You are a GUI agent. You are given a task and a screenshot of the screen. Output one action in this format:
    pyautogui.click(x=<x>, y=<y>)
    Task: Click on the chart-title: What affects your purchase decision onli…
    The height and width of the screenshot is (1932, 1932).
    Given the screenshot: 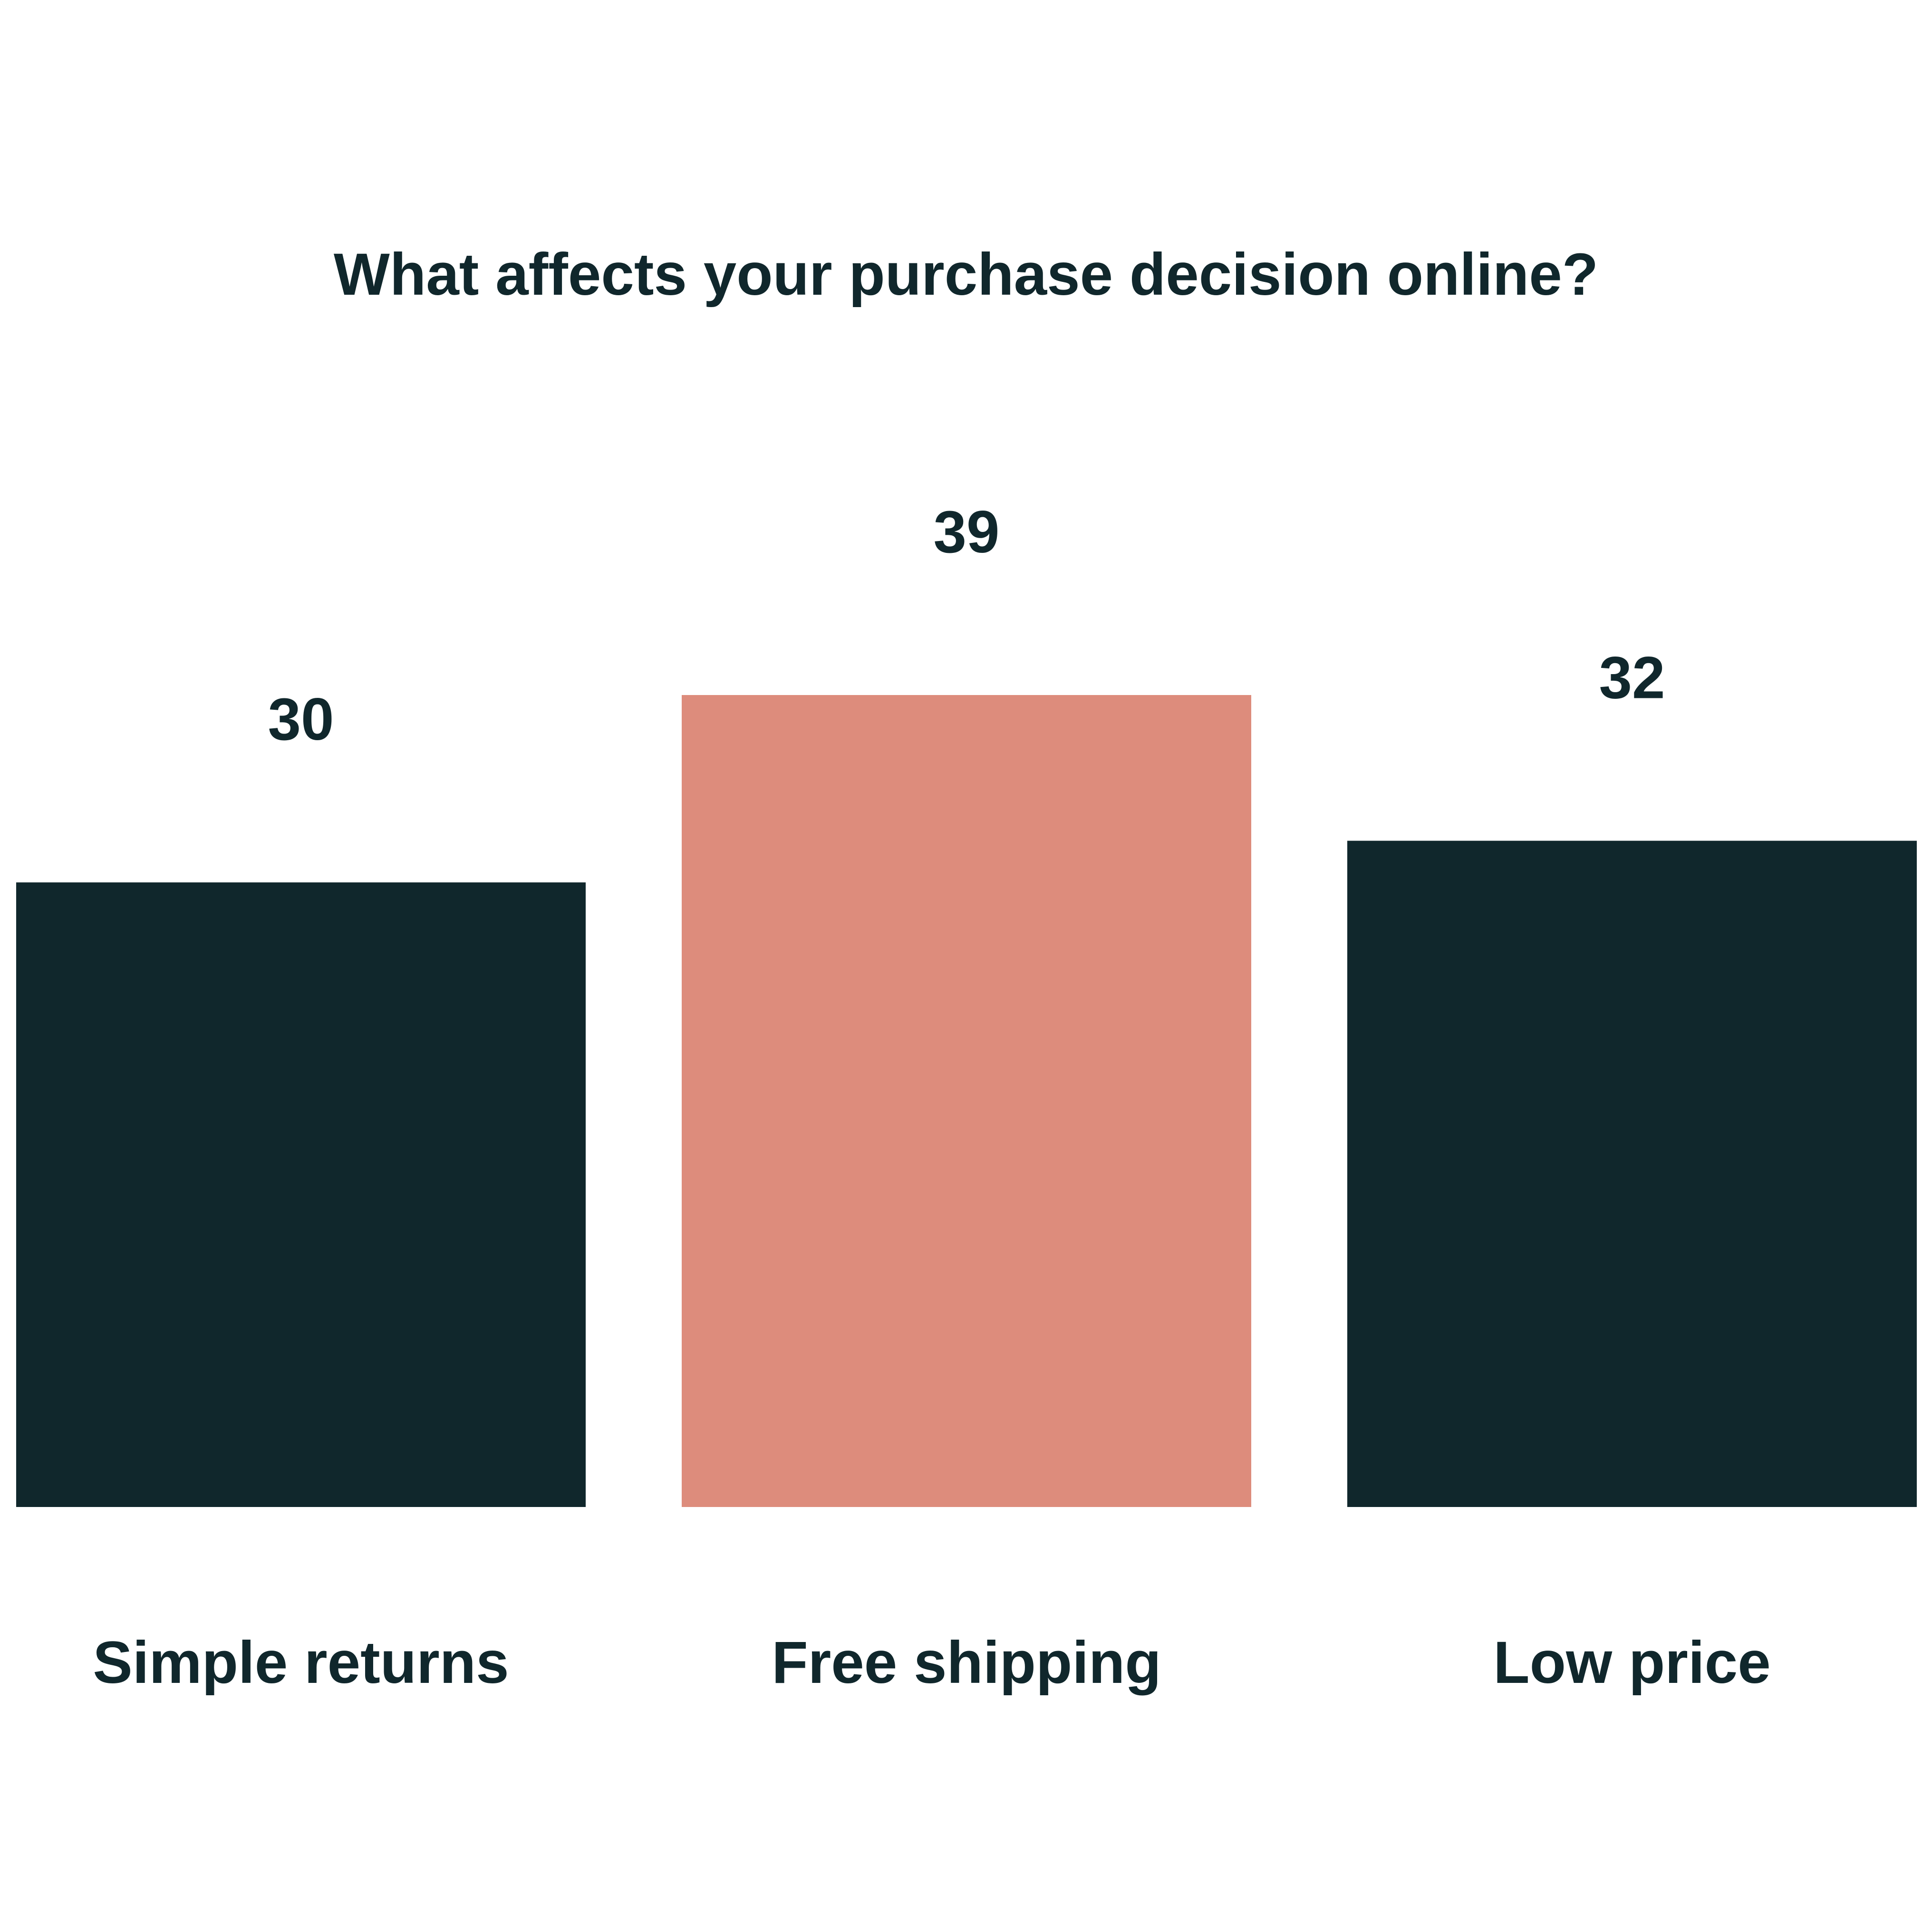 What is the action you would take?
    pyautogui.click(x=966, y=275)
    